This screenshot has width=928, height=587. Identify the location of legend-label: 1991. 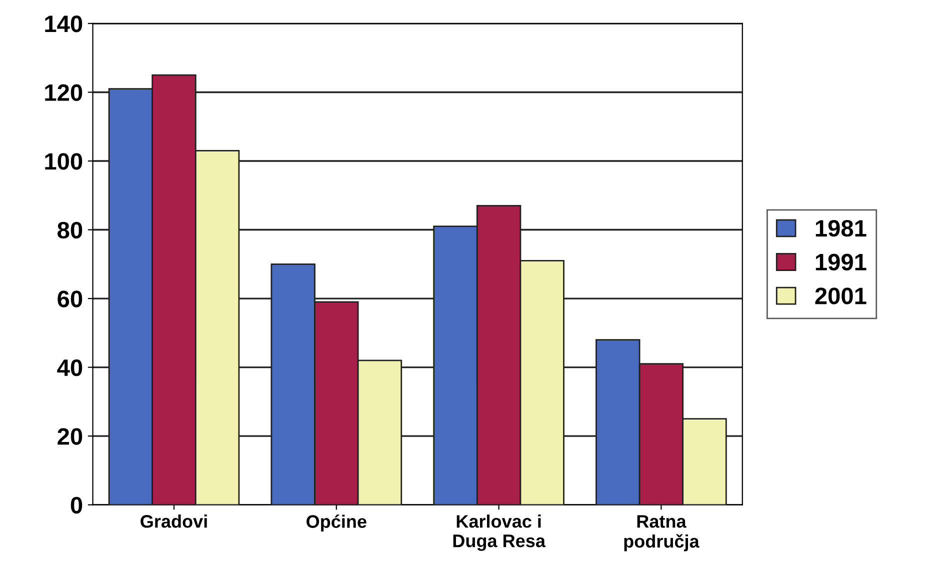
(841, 262).